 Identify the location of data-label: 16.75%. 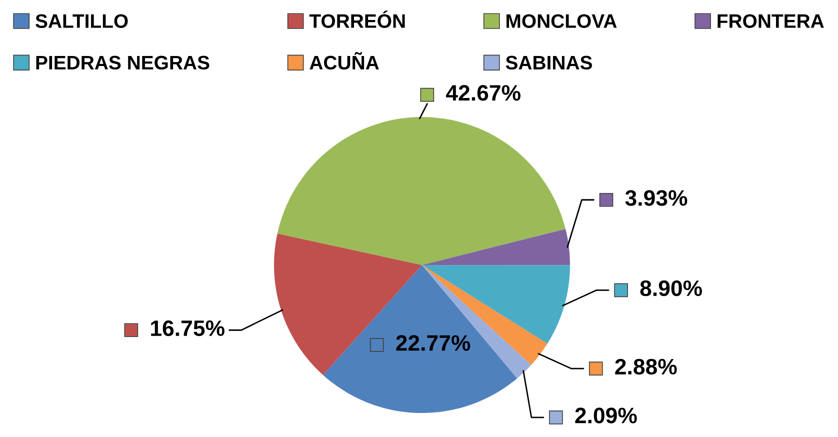
(187, 328).